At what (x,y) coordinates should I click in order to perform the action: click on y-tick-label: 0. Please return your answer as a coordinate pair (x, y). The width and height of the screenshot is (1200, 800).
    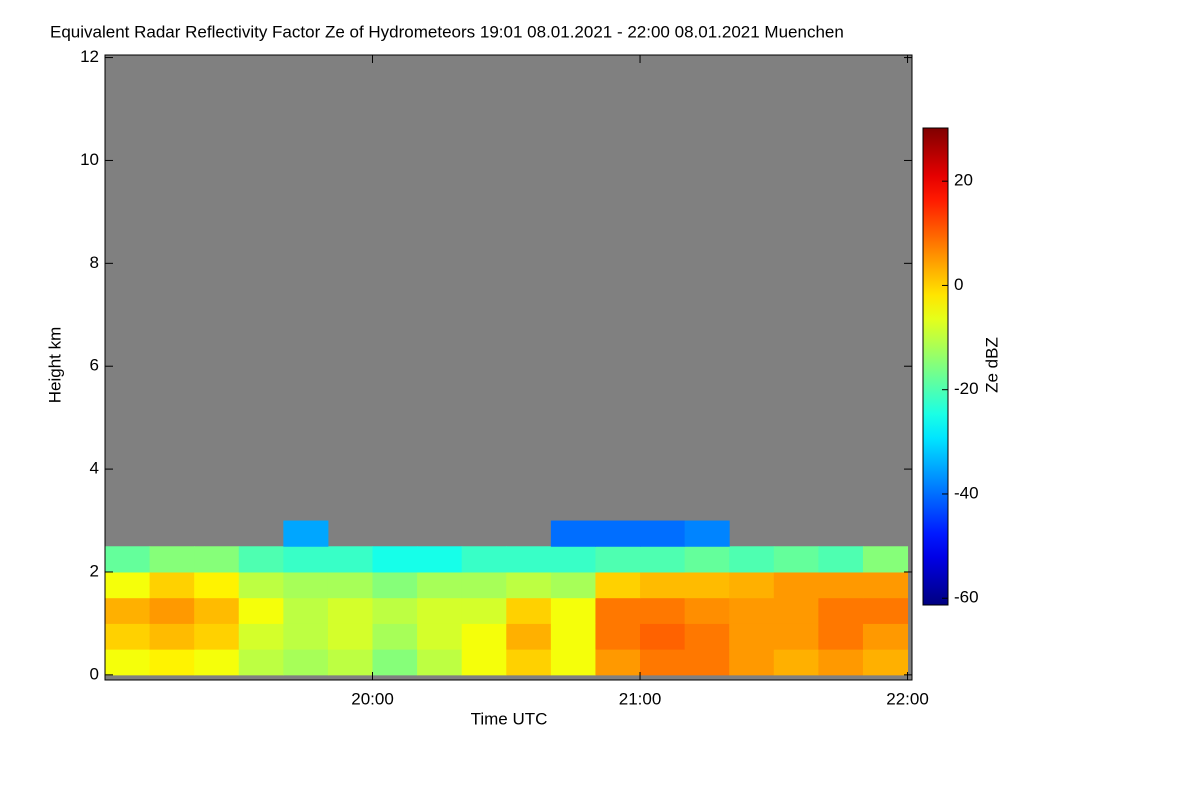
    Looking at the image, I should click on (94, 673).